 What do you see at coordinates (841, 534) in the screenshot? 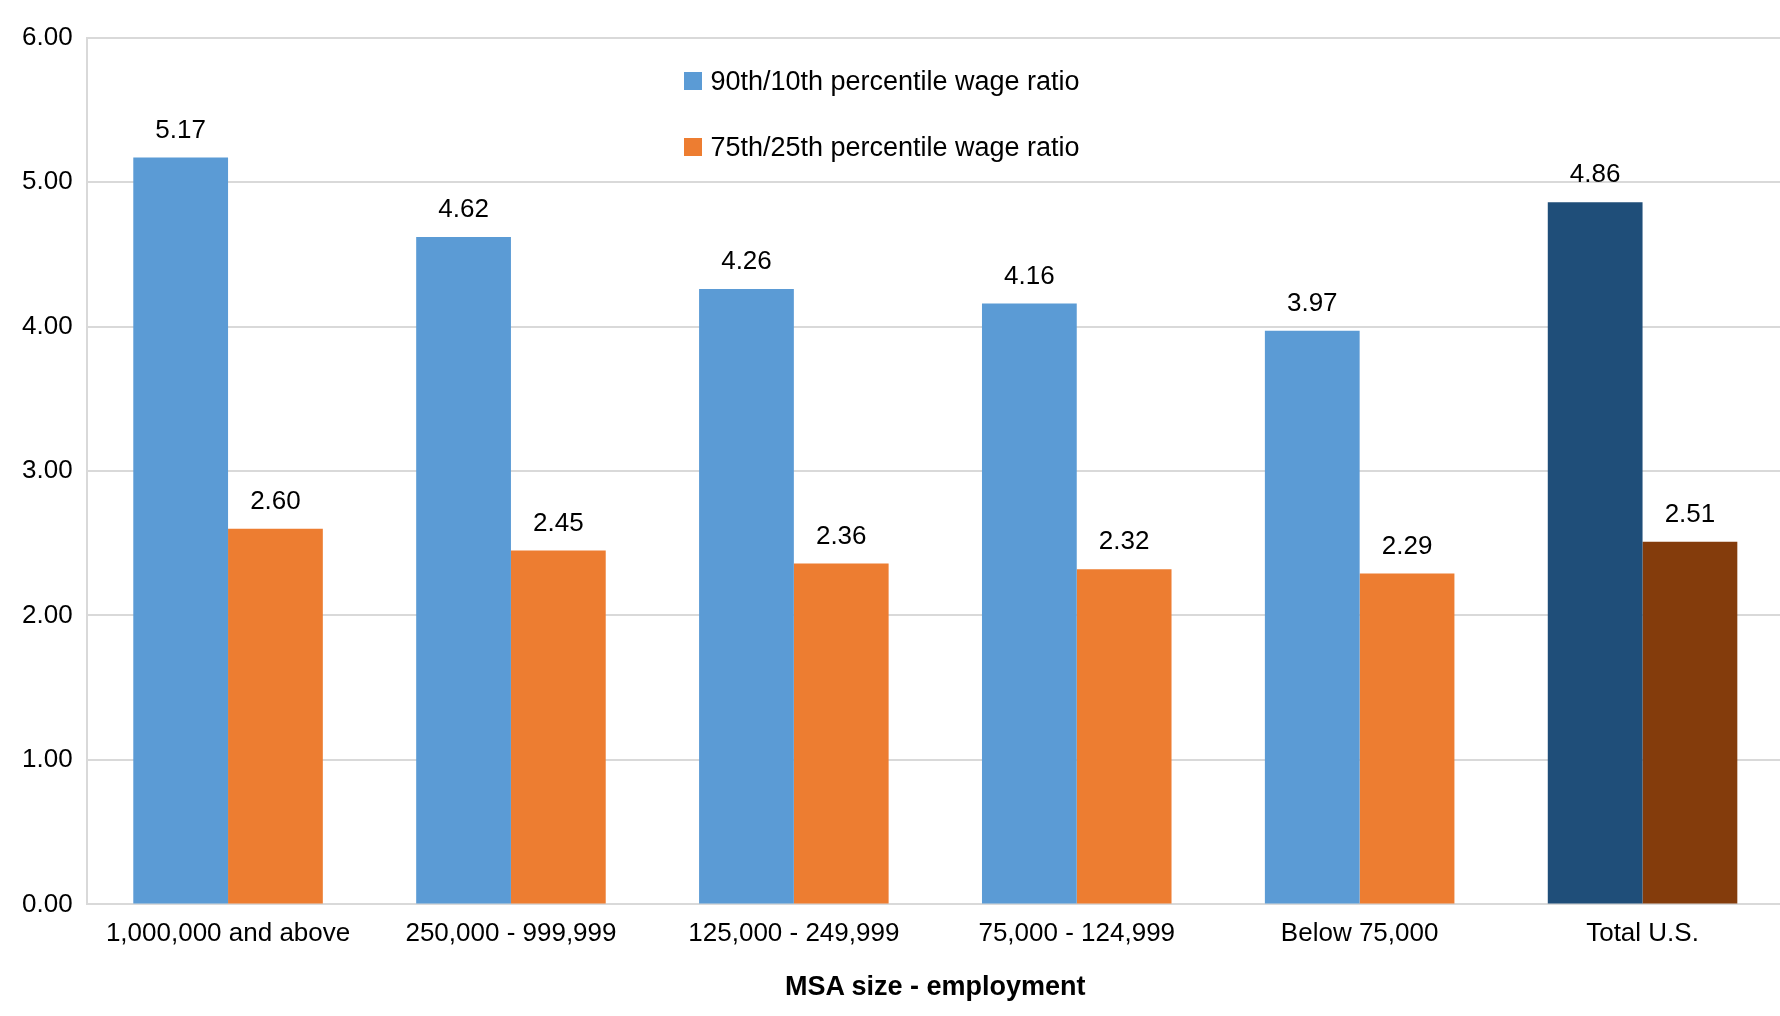
I see `data-label: 2.36` at bounding box center [841, 534].